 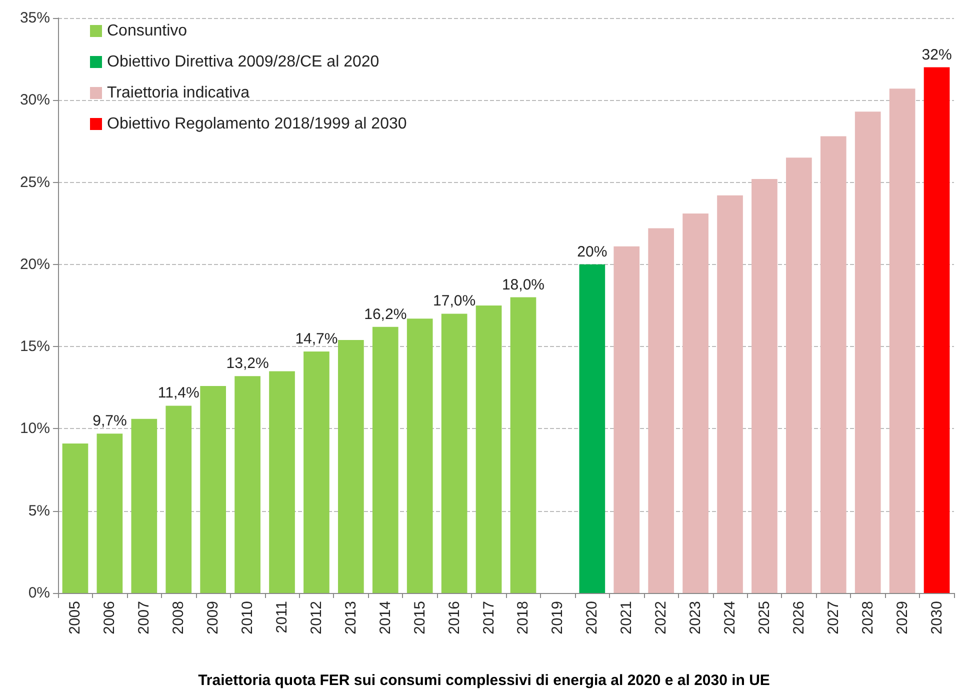 What do you see at coordinates (109, 617) in the screenshot?
I see `x-tick-label: 2006` at bounding box center [109, 617].